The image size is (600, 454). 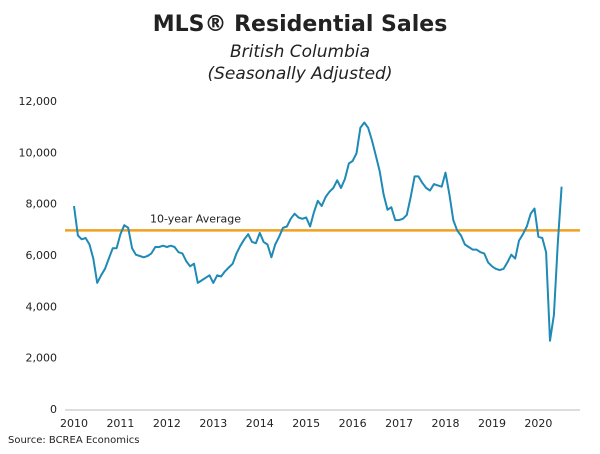 What do you see at coordinates (300, 24) in the screenshot?
I see `chart-title: MLS® Residential Sales` at bounding box center [300, 24].